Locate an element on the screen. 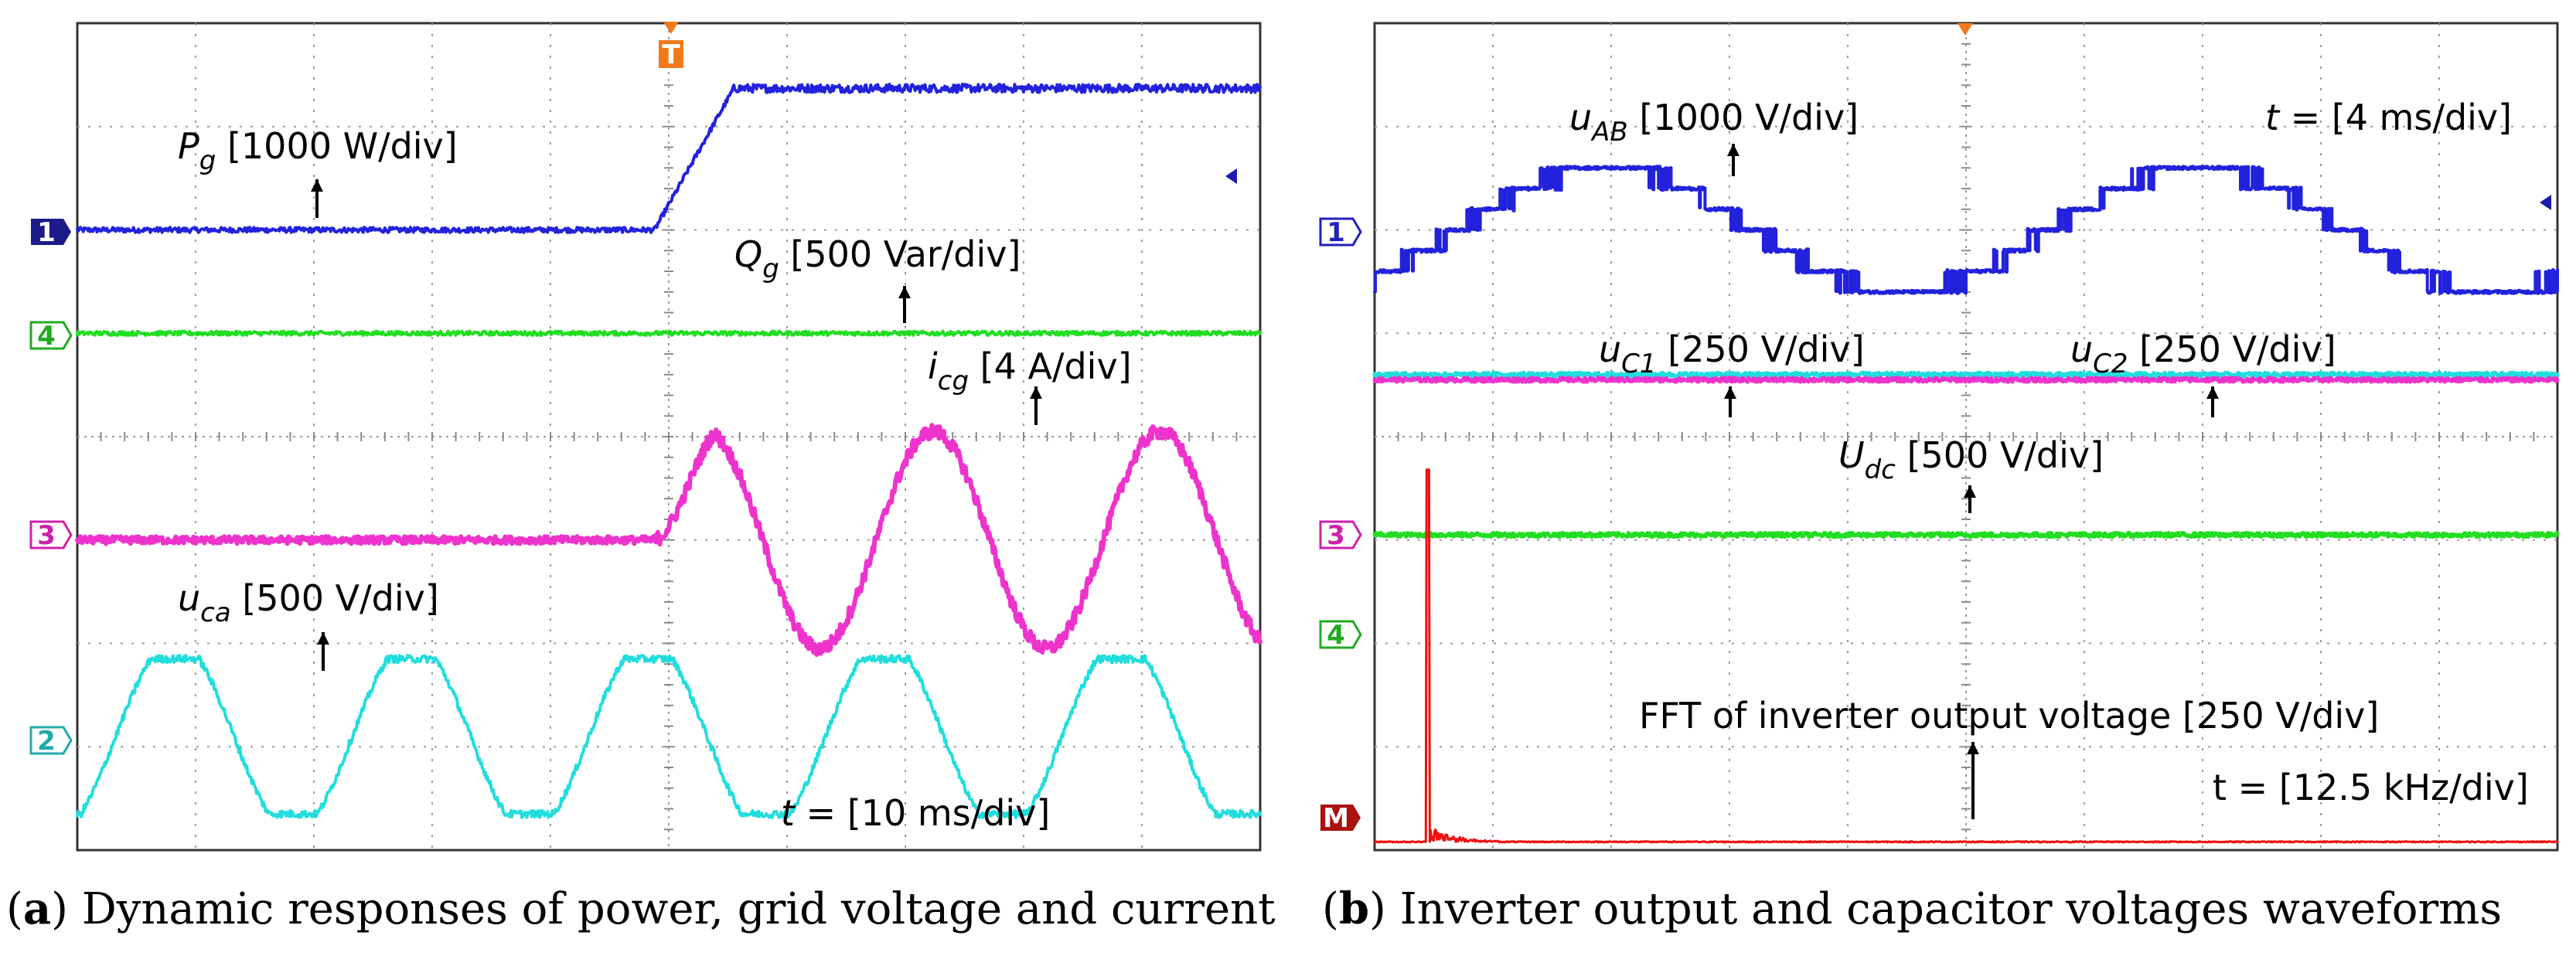 The height and width of the screenshot is (956, 2576). udc-sub: dc is located at coordinates (1881, 469).